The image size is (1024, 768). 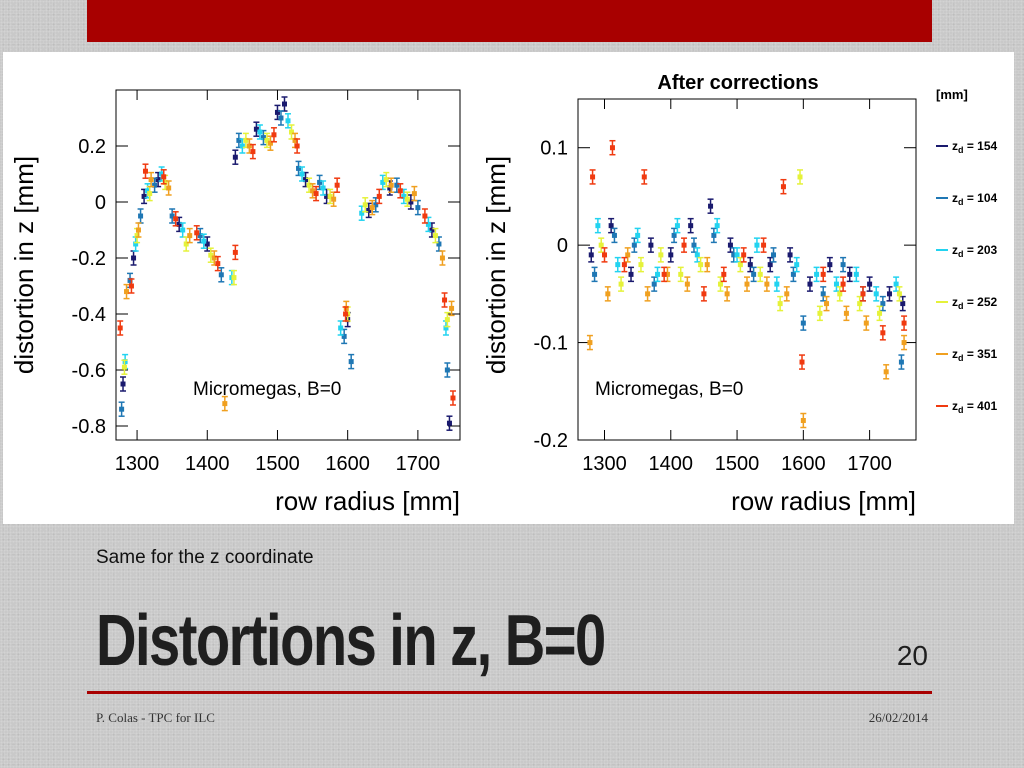 I want to click on y-tick-label: -0.6, so click(x=89, y=371).